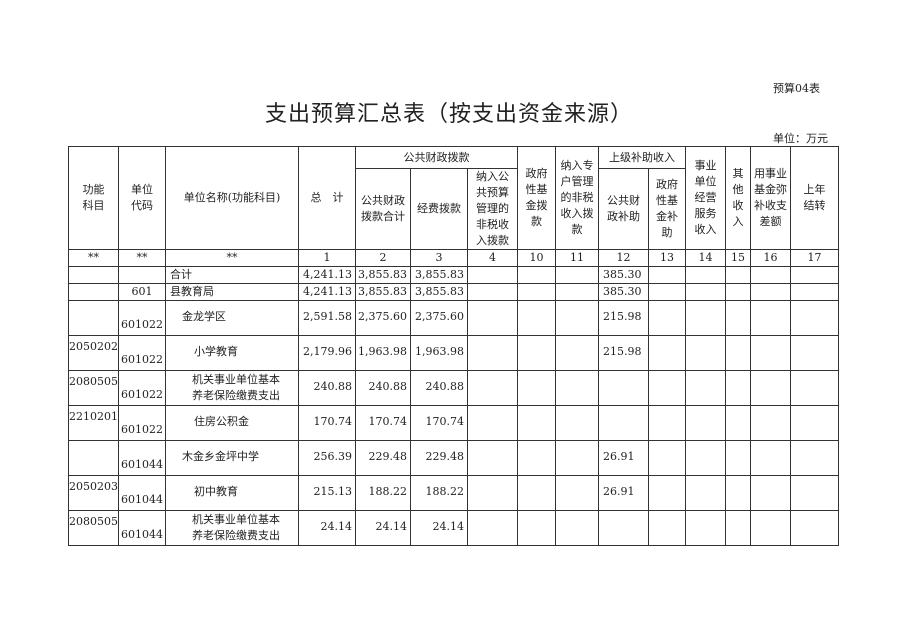  Describe the element at coordinates (492, 209) in the screenshot. I see `header-nontax: 纳入公 共预算 管理的 非税收 入拨款` at that location.